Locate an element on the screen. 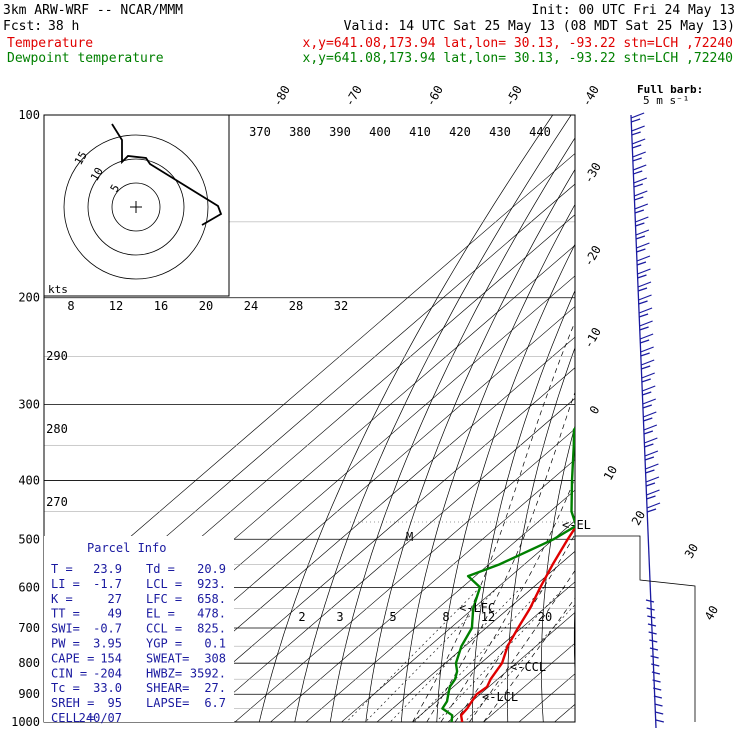 The height and width of the screenshot is (740, 740). theta-label: 380 is located at coordinates (300, 132).